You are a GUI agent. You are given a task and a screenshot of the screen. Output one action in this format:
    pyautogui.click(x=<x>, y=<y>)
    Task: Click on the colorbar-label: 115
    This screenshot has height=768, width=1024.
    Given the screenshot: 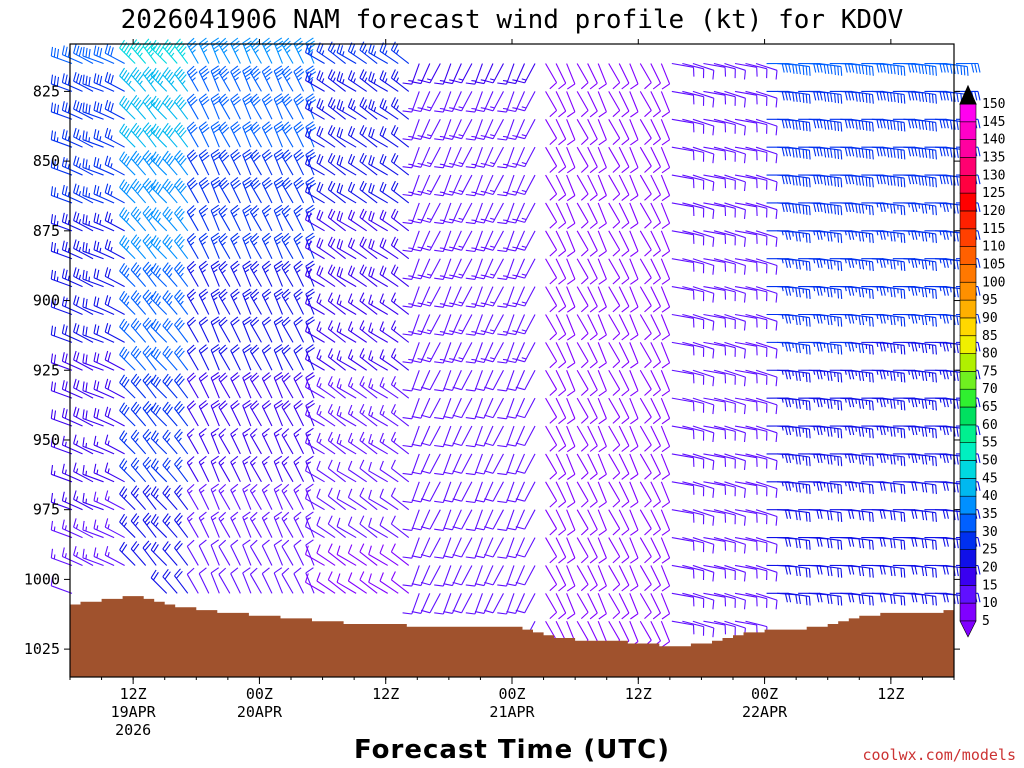 What is the action you would take?
    pyautogui.click(x=993, y=229)
    